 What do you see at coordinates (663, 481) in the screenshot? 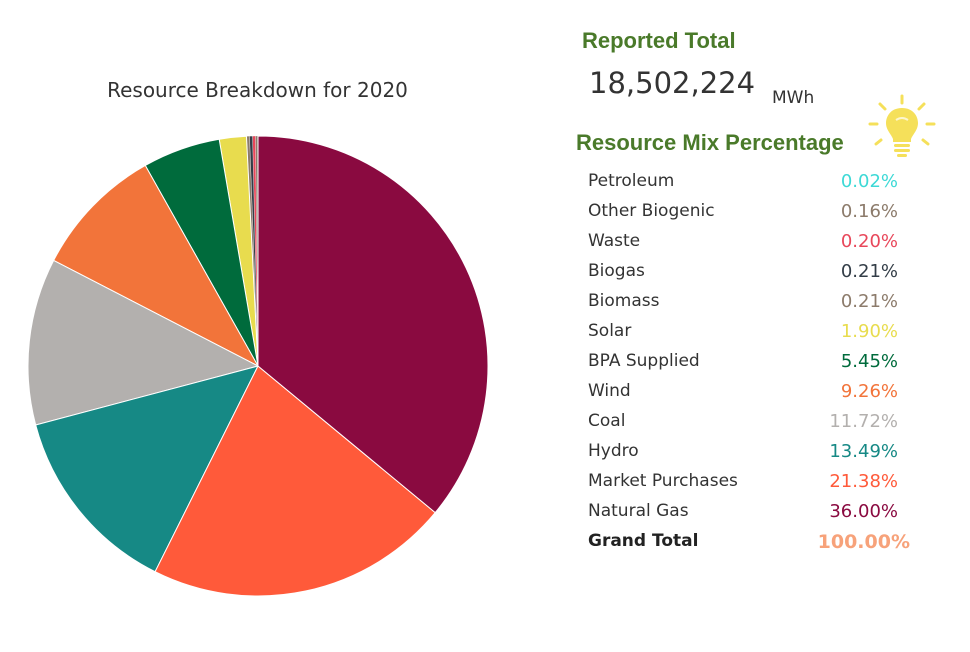
I see `legend-label: Market Purchases` at bounding box center [663, 481].